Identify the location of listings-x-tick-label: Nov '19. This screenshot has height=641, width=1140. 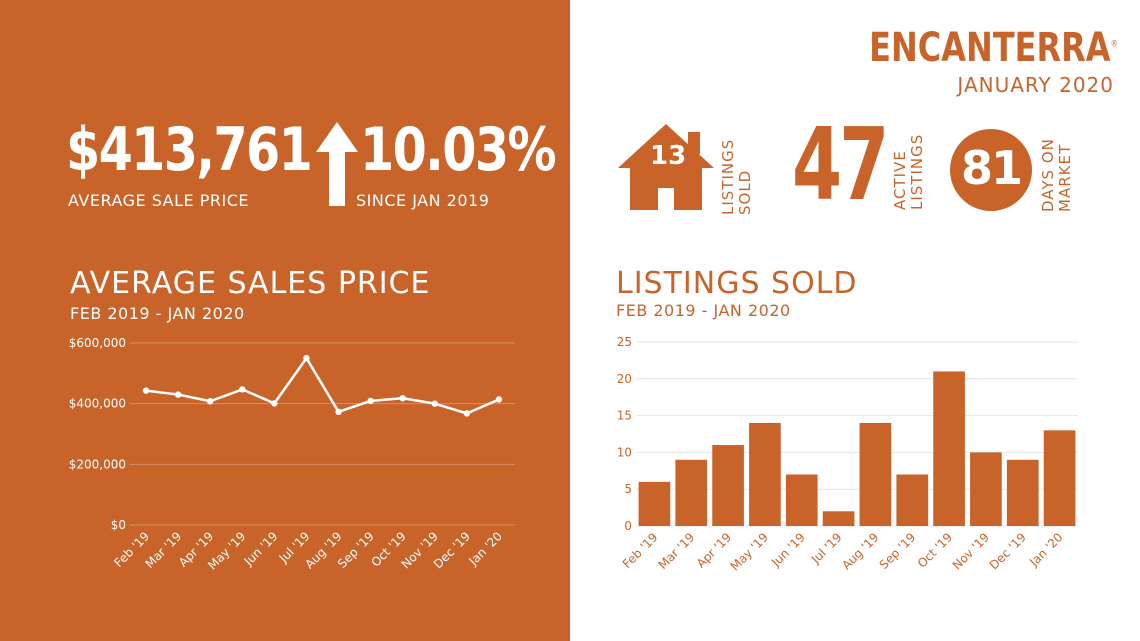
(971, 551).